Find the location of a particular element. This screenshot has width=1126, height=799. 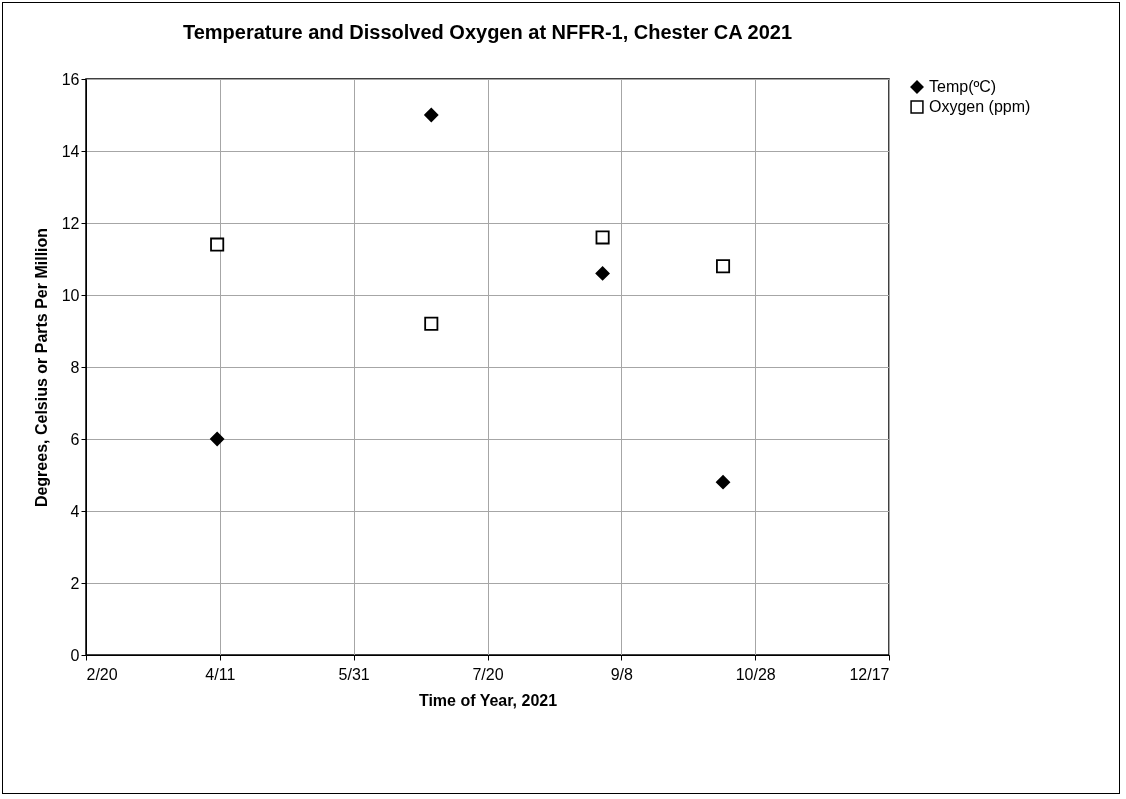

chart-title: Temperature and Dissolved Oxygen at NFFR-1, Chester CA 2021 is located at coordinates (487, 32).